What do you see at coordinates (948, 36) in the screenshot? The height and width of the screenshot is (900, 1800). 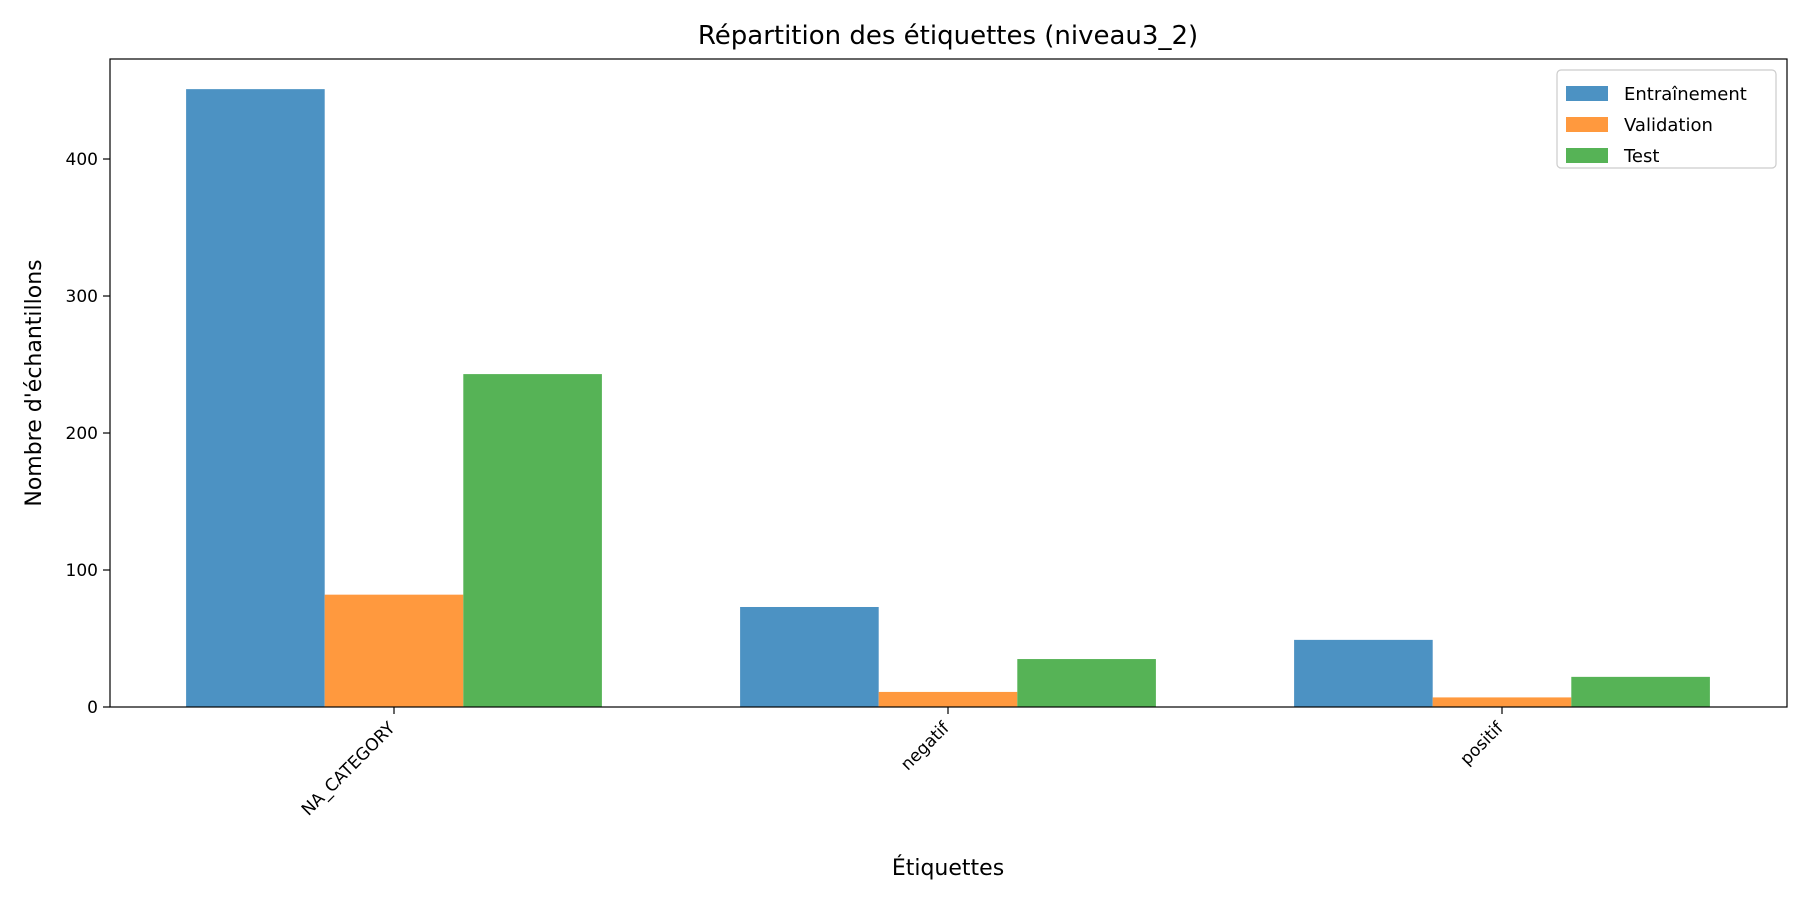 I see `chart-title: Répartition des étiquettes (niveau3_2)` at bounding box center [948, 36].